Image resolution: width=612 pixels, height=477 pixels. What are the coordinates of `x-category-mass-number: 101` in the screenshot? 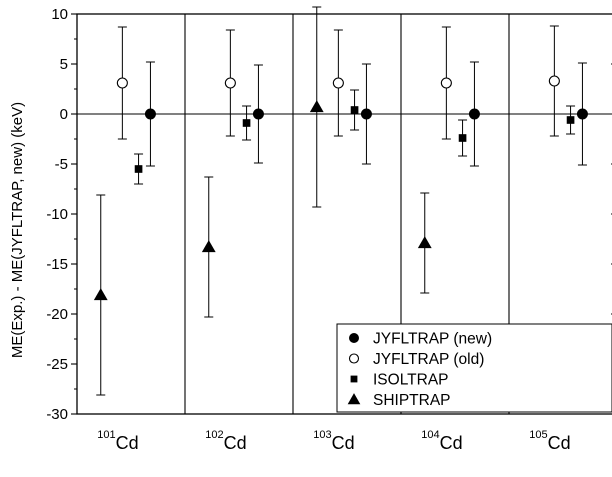 It's located at (106, 435).